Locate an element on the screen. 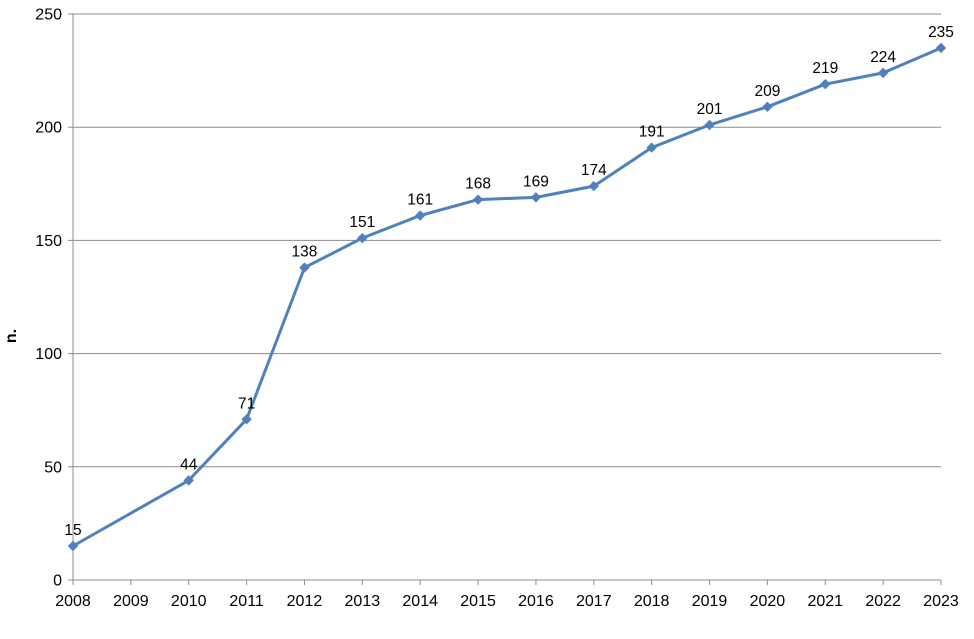 The height and width of the screenshot is (639, 974). y-tick-label: 150 is located at coordinates (48, 241).